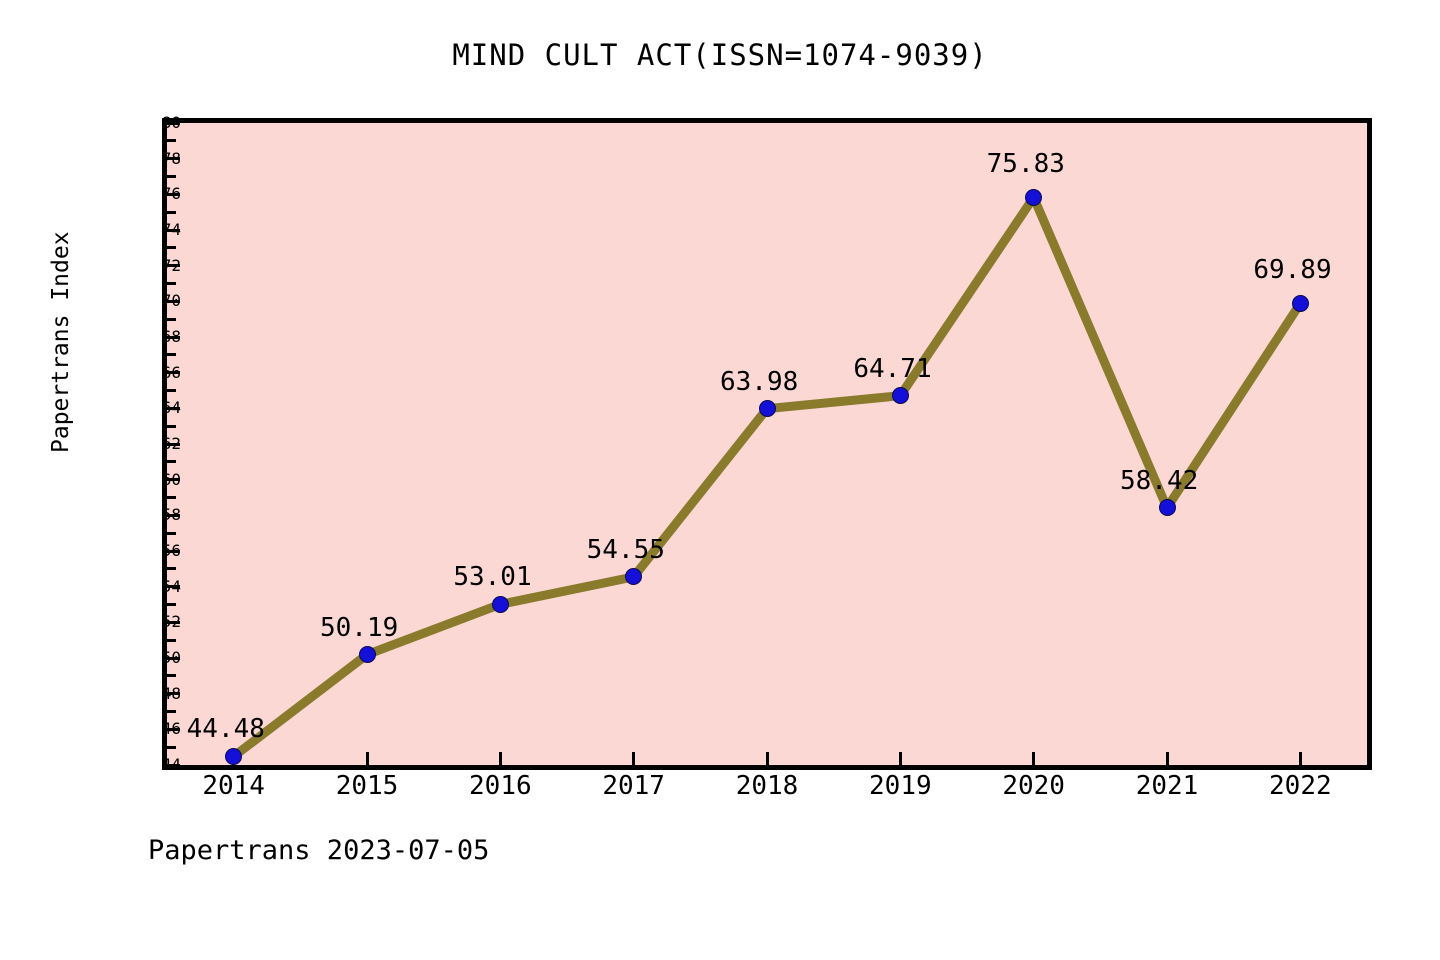 The image size is (1440, 960). What do you see at coordinates (767, 786) in the screenshot?
I see `x-axis-tick-label: 2018` at bounding box center [767, 786].